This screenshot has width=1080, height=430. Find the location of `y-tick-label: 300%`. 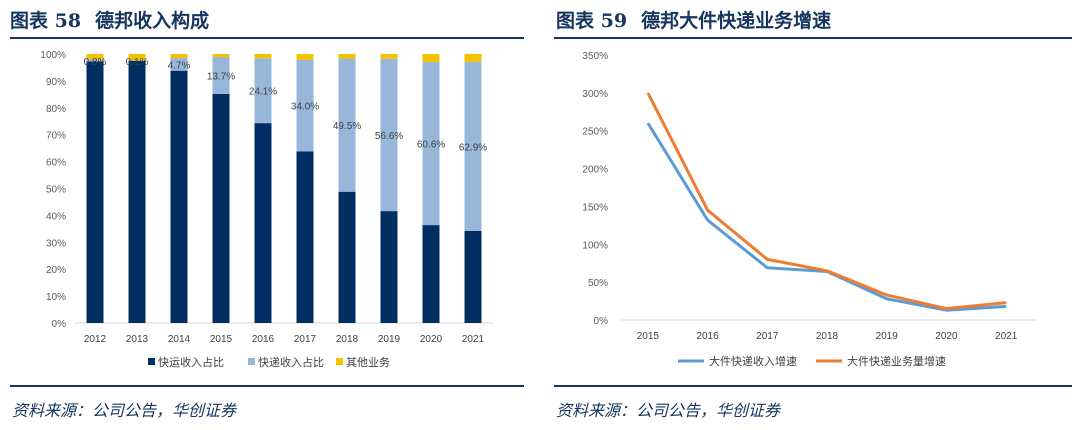

y-tick-label: 300% is located at coordinates (595, 94).